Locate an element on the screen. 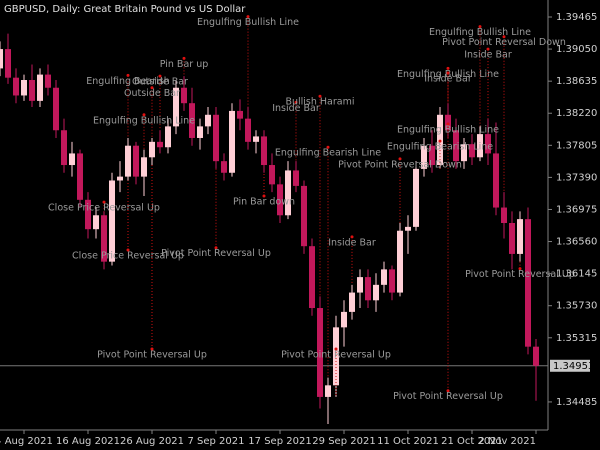 Image resolution: width=600 pixels, height=450 pixels. annotation-label: Bullish Harami is located at coordinates (319, 102).